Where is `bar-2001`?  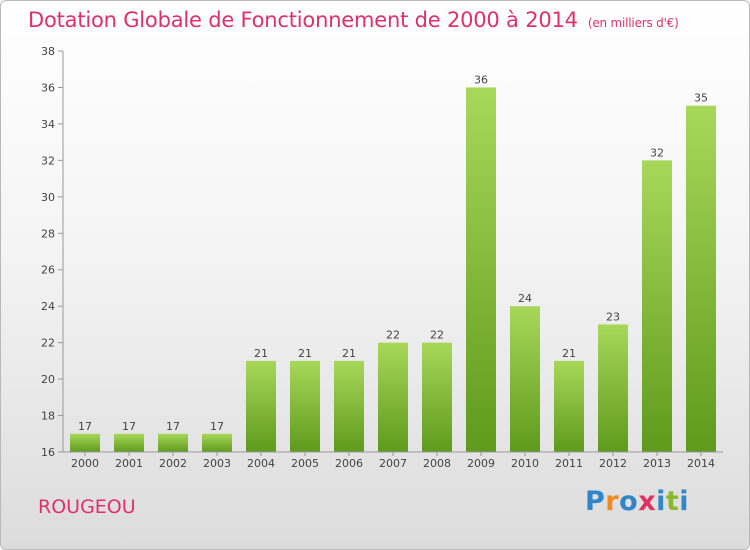 bar-2001 is located at coordinates (129, 442).